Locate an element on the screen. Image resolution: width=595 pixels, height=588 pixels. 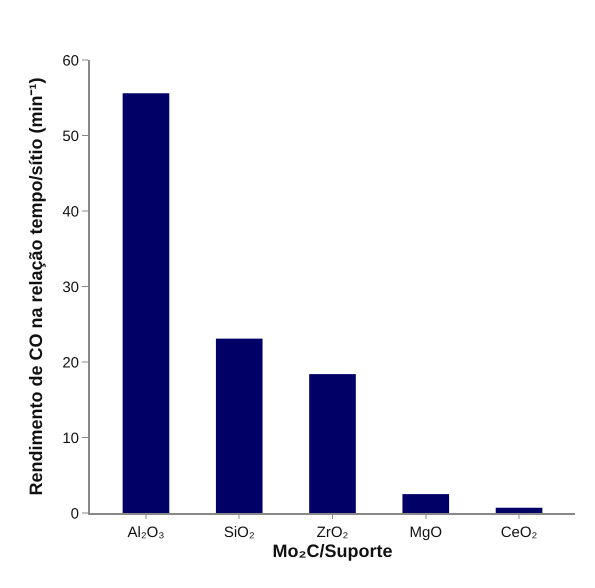
y-tick-label: 10 is located at coordinates (70, 438).